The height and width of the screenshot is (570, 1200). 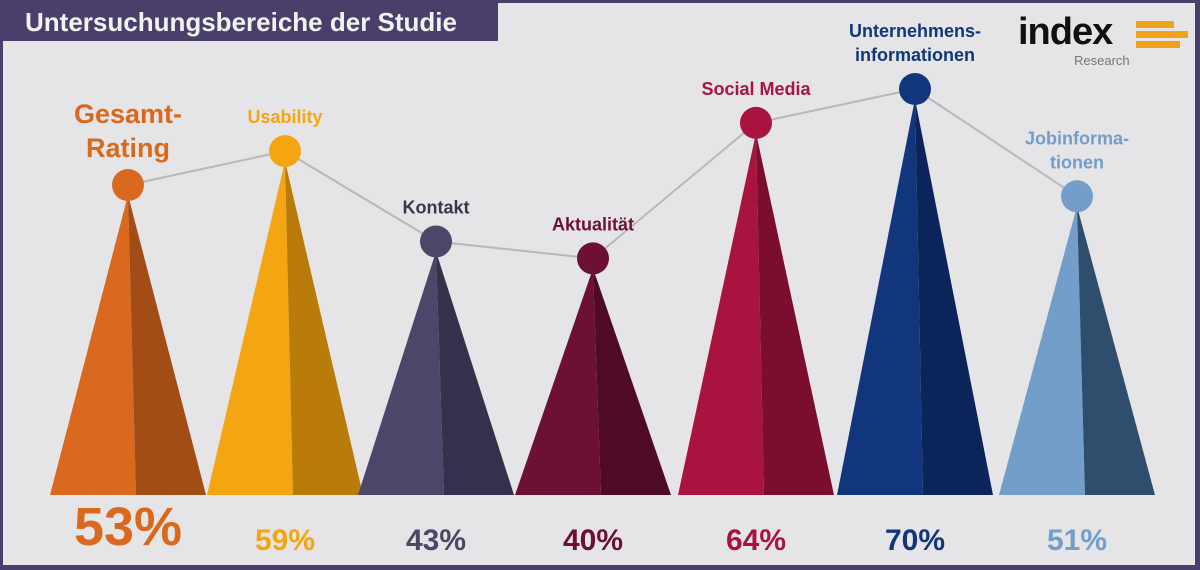 What do you see at coordinates (436, 207) in the screenshot?
I see `category-label: Kontakt` at bounding box center [436, 207].